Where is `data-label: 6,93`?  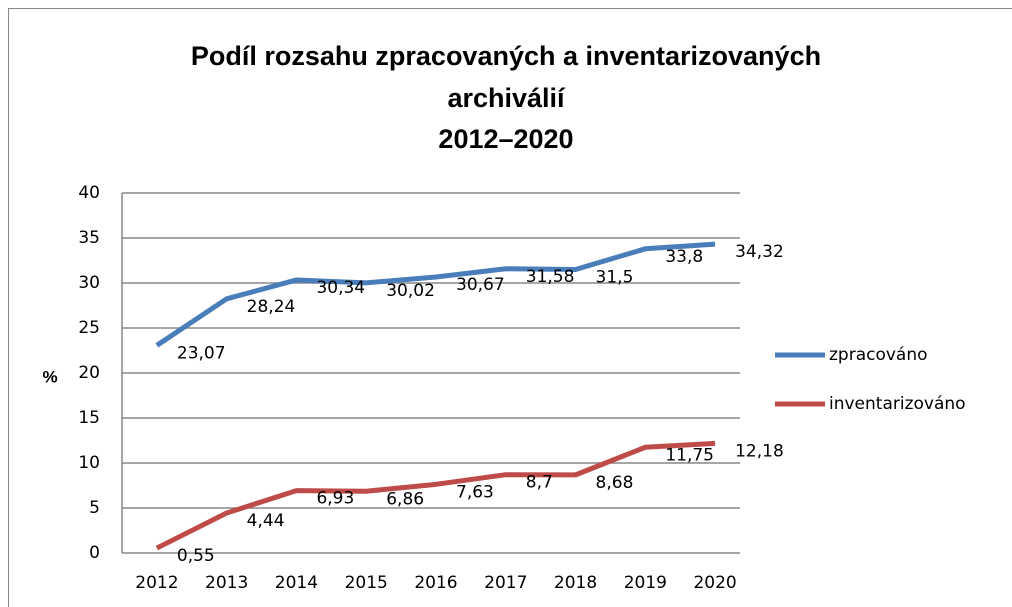
data-label: 6,93 is located at coordinates (335, 499).